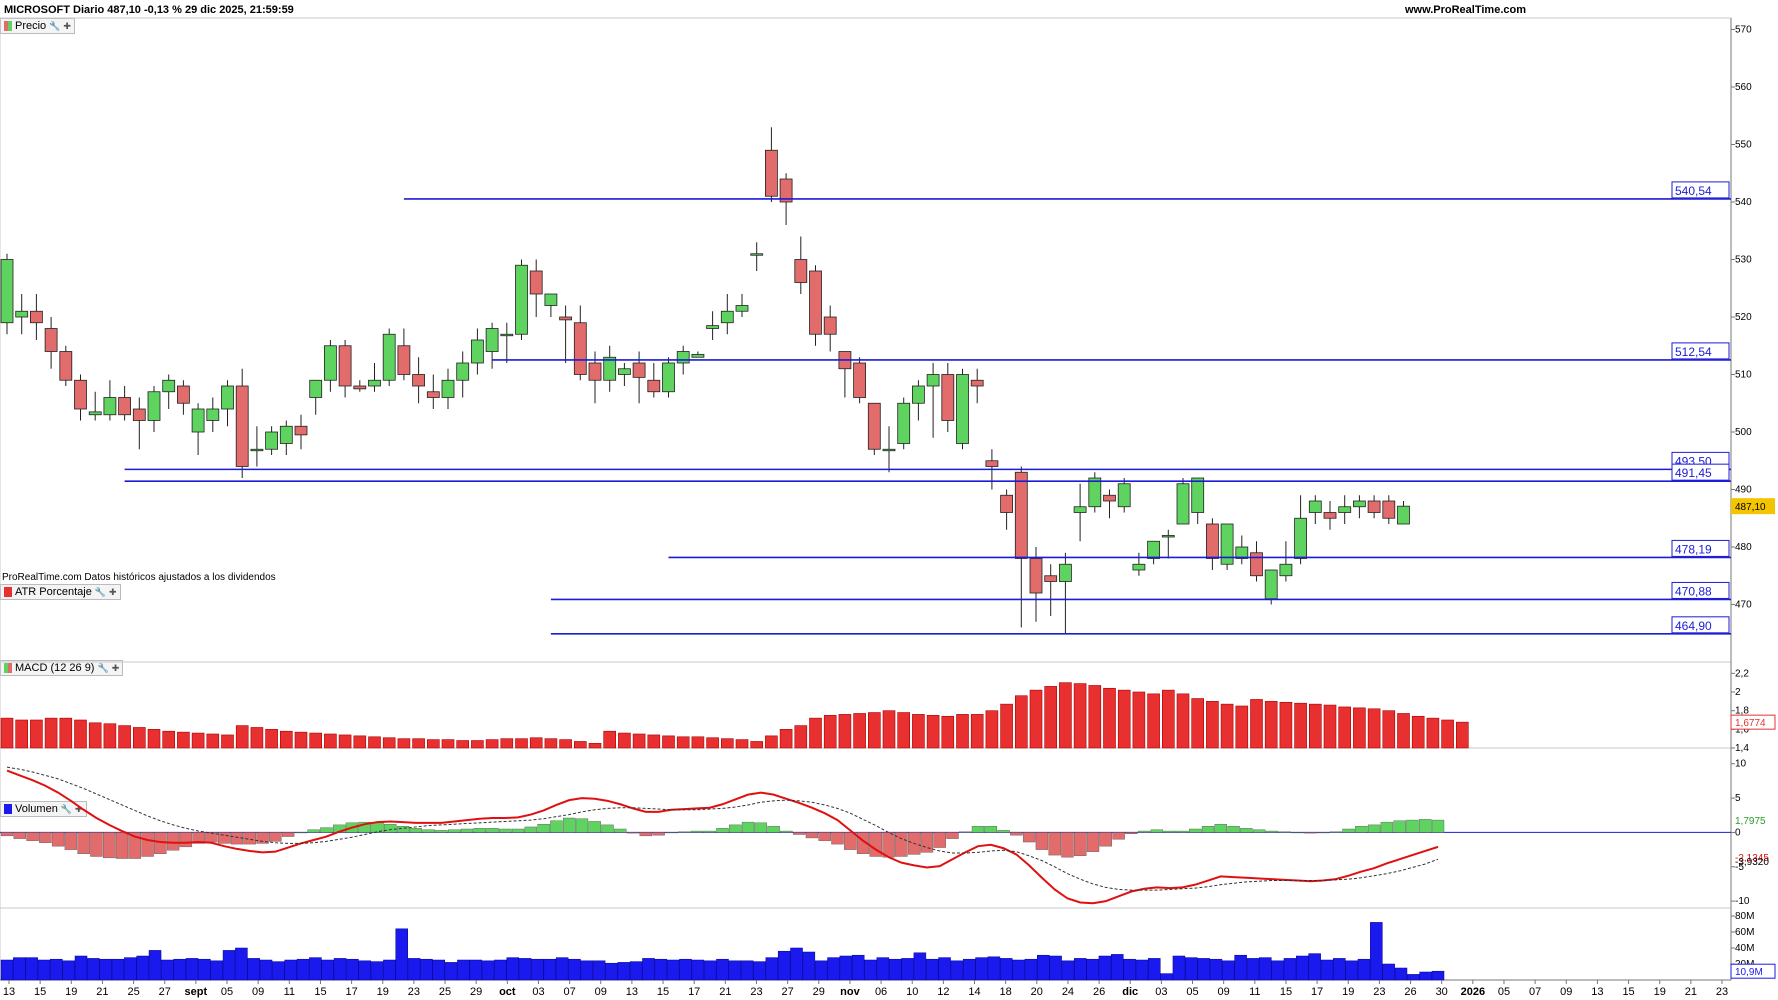 This screenshot has height=1000, width=1778. I want to click on x-tick-label: 15, so click(663, 992).